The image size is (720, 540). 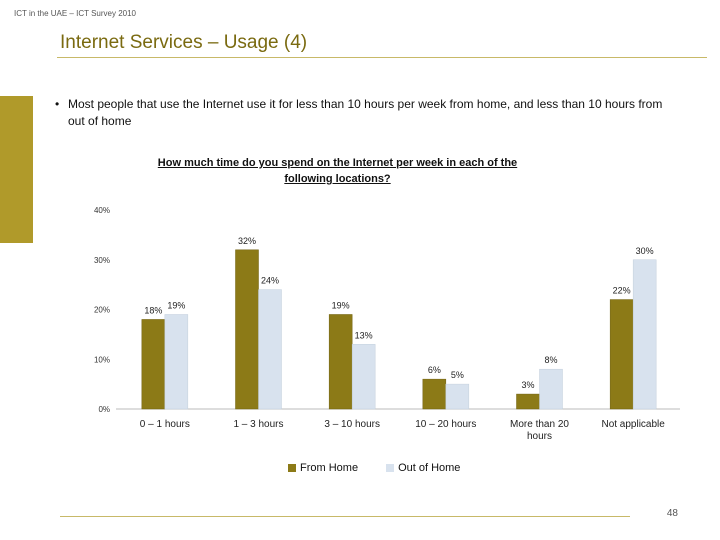 I want to click on x-tick-label: hours, so click(x=539, y=436).